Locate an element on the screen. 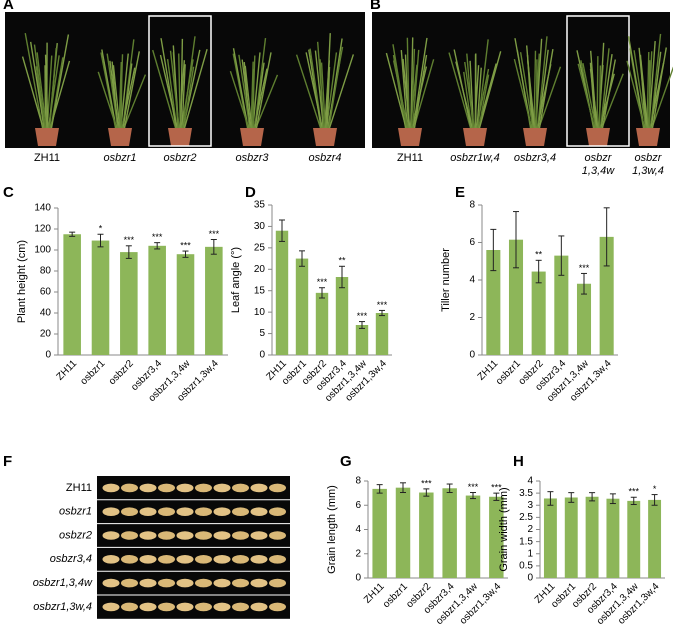 This screenshot has width=673, height=634. y-tick-label: 2.5 is located at coordinates (526, 517).